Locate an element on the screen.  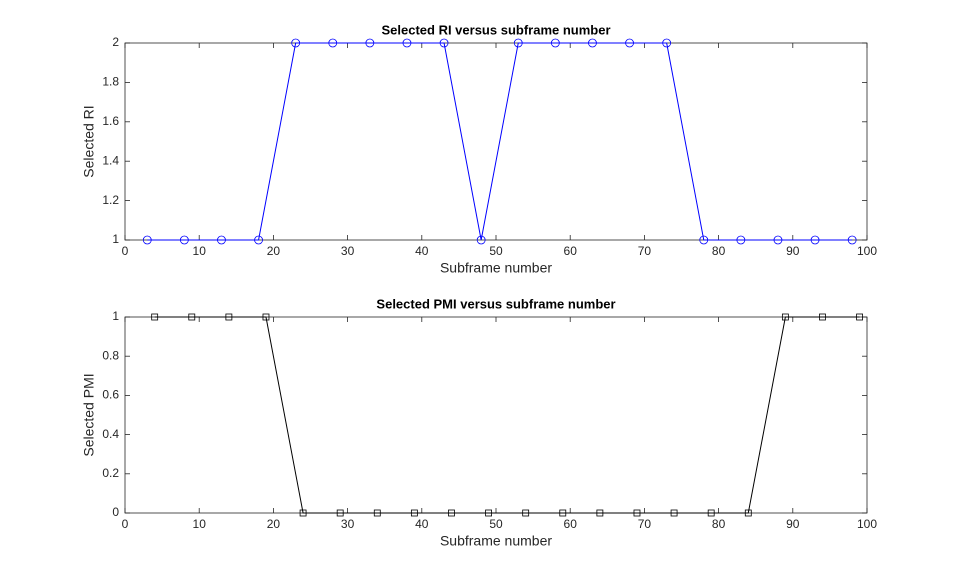
y-tick-label: 0.8 is located at coordinates (110, 355).